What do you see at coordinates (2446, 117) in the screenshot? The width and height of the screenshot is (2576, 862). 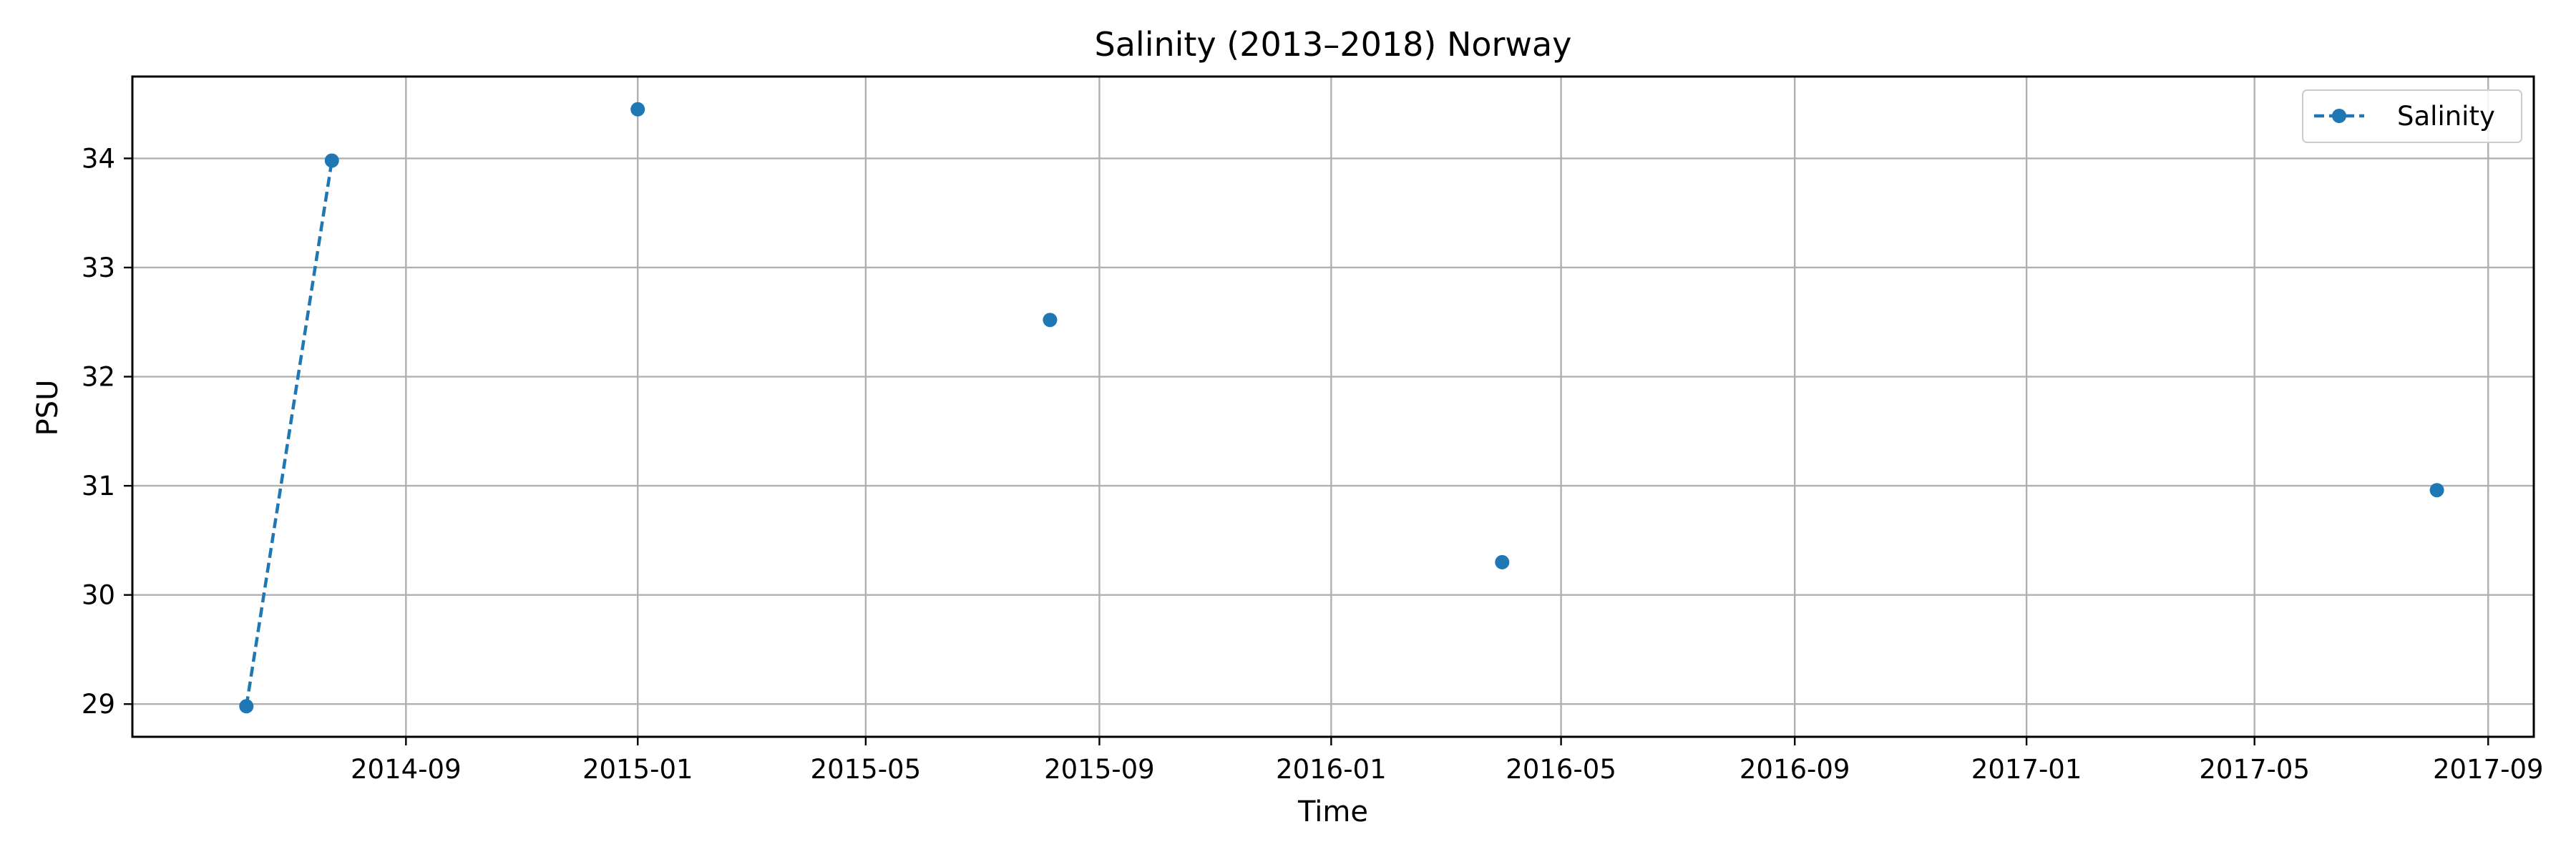 I see `legend-label: Salinity` at bounding box center [2446, 117].